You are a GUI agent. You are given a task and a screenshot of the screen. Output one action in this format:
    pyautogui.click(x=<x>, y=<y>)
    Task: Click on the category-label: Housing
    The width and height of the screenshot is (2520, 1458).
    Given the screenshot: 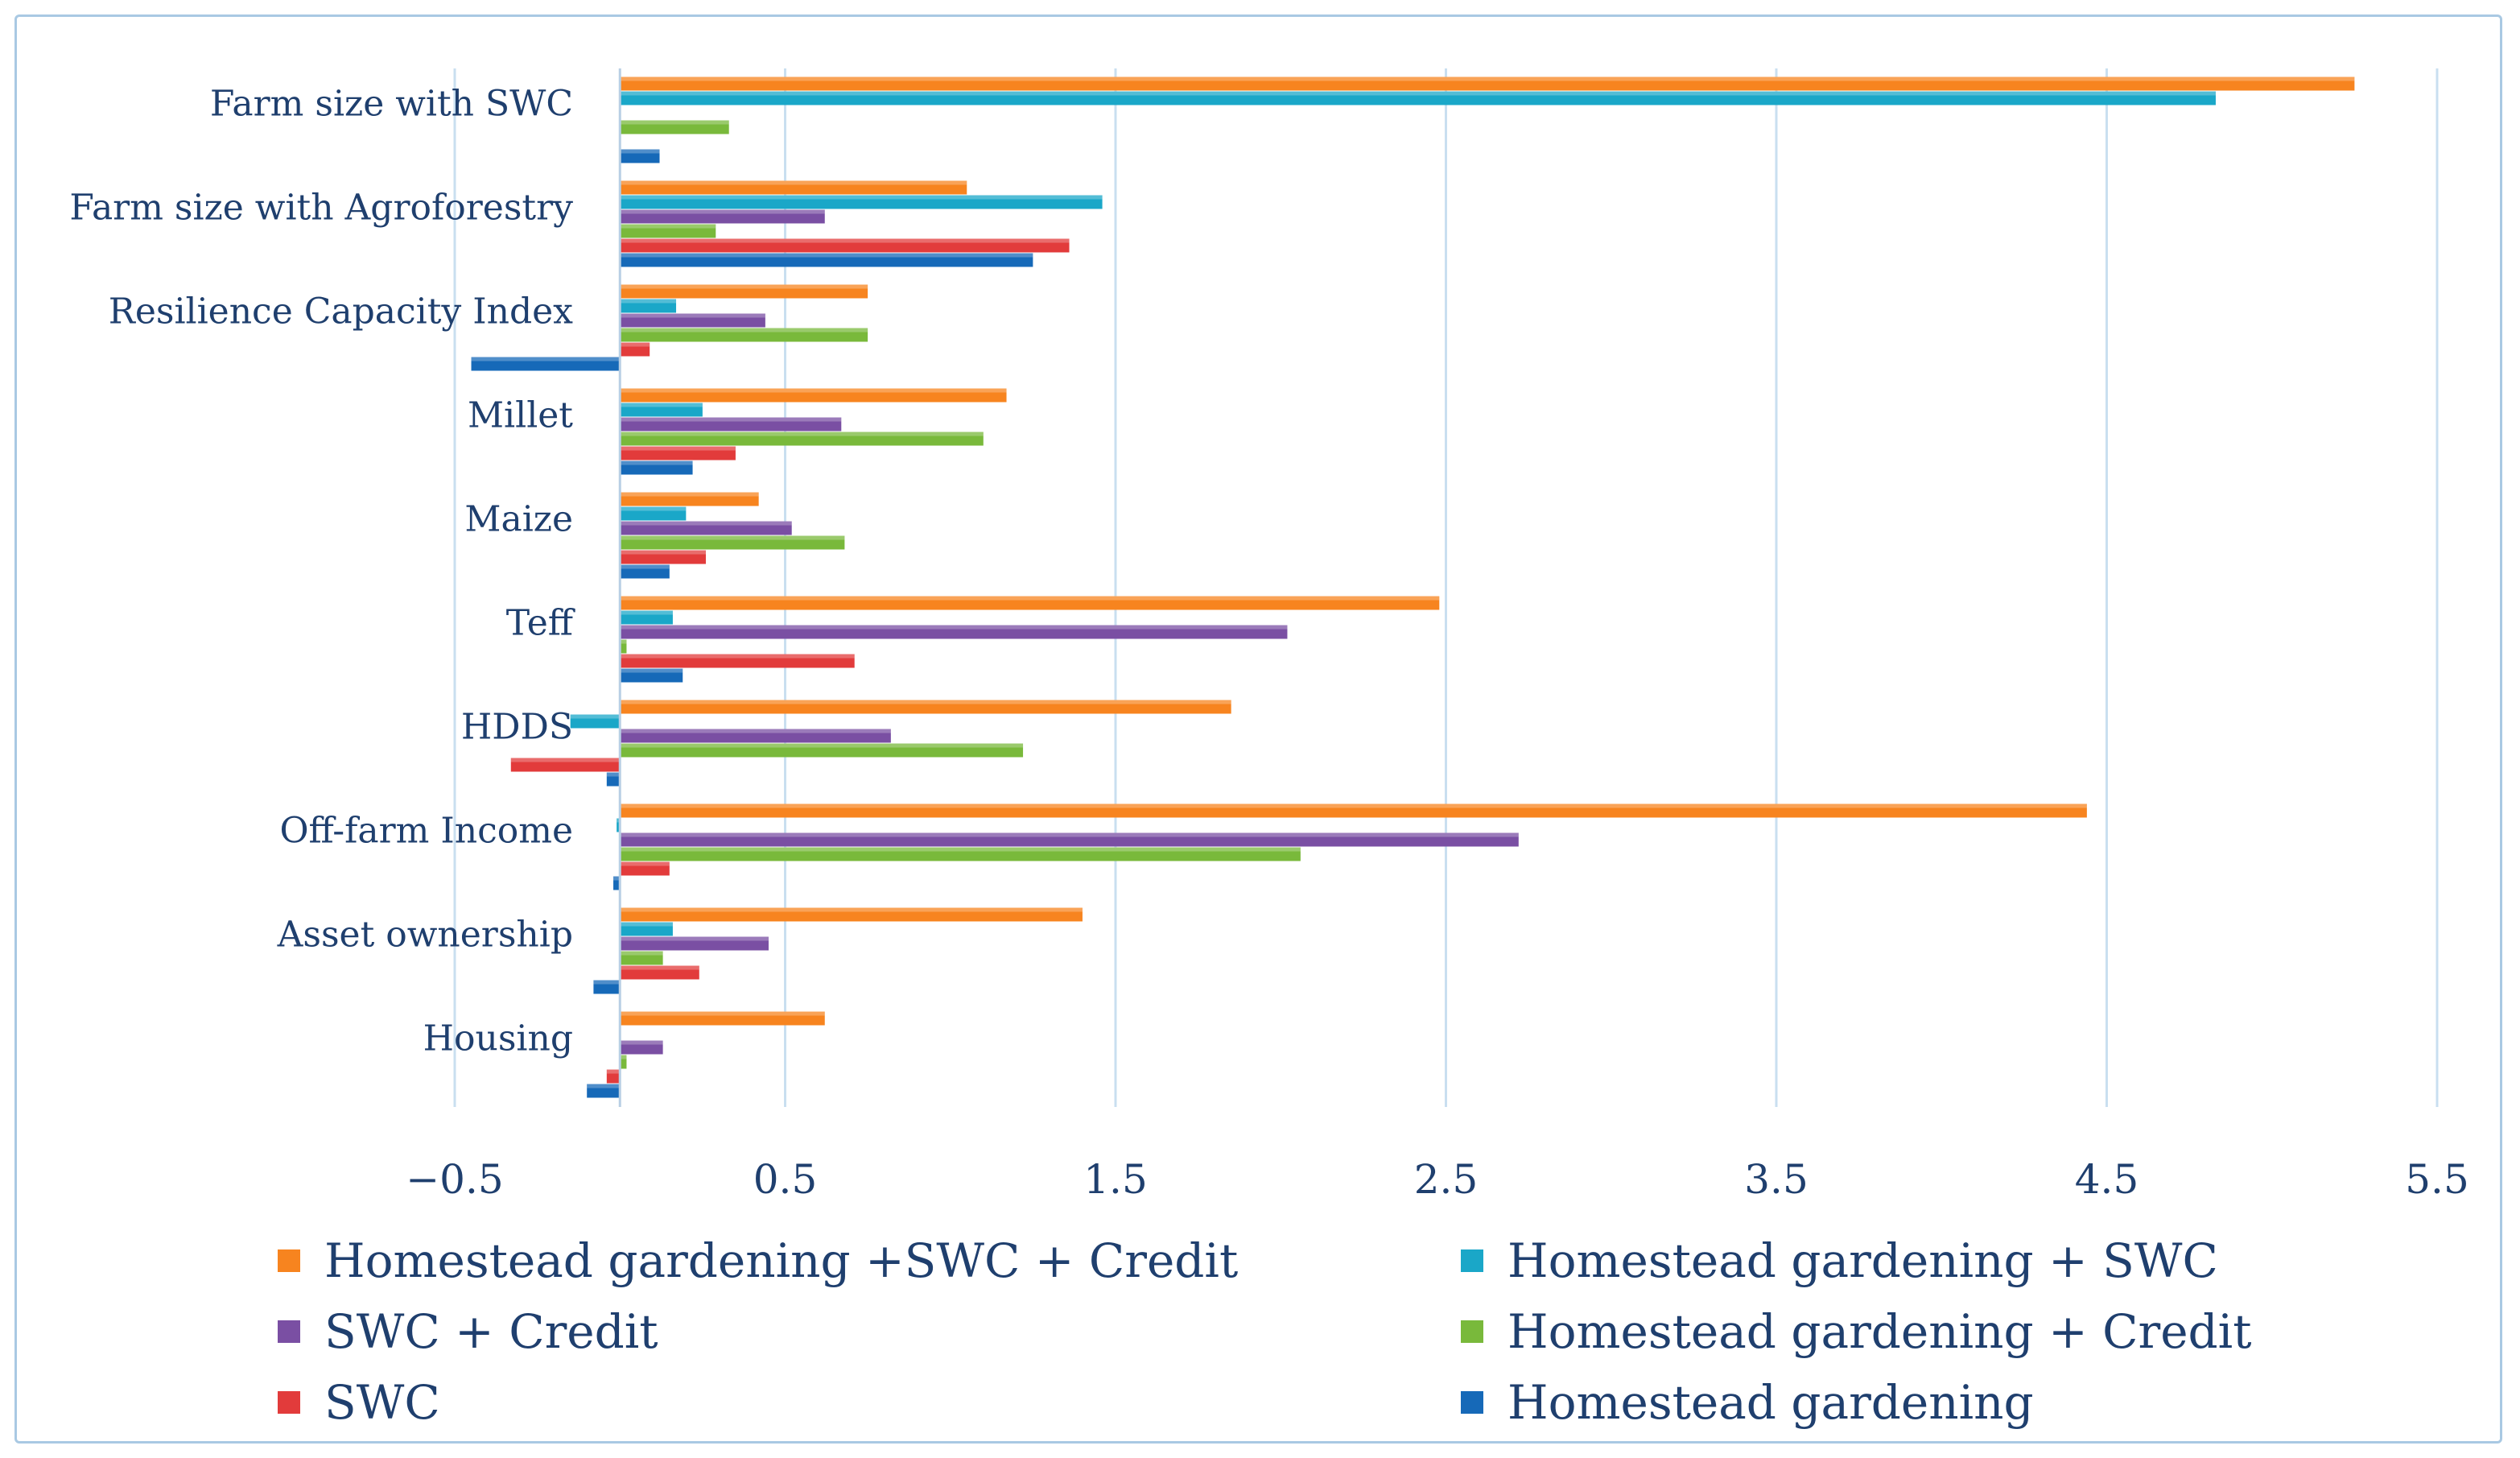 What is the action you would take?
    pyautogui.click(x=498, y=1038)
    